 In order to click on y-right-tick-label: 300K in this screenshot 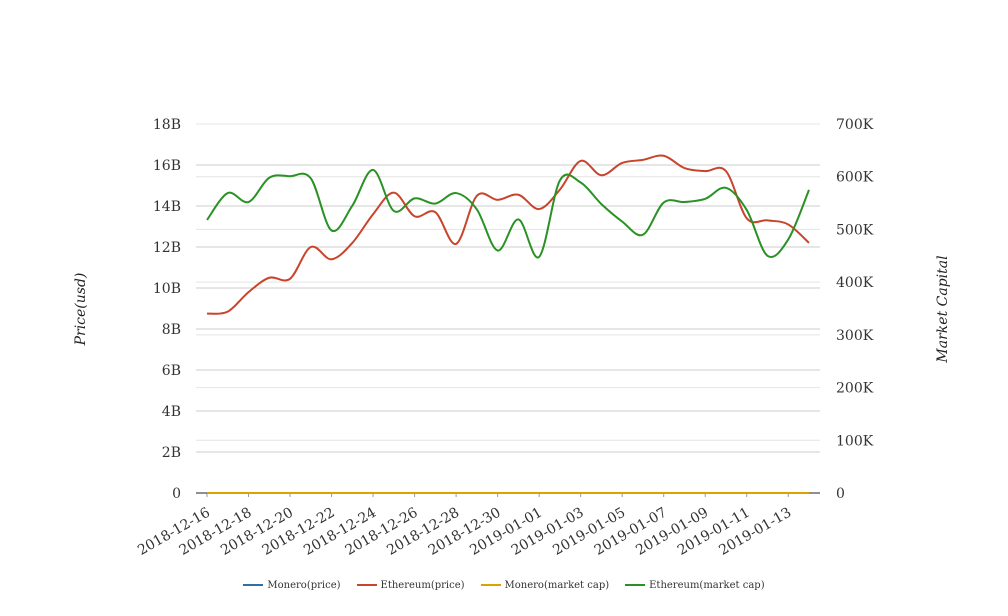, I will do `click(855, 336)`.